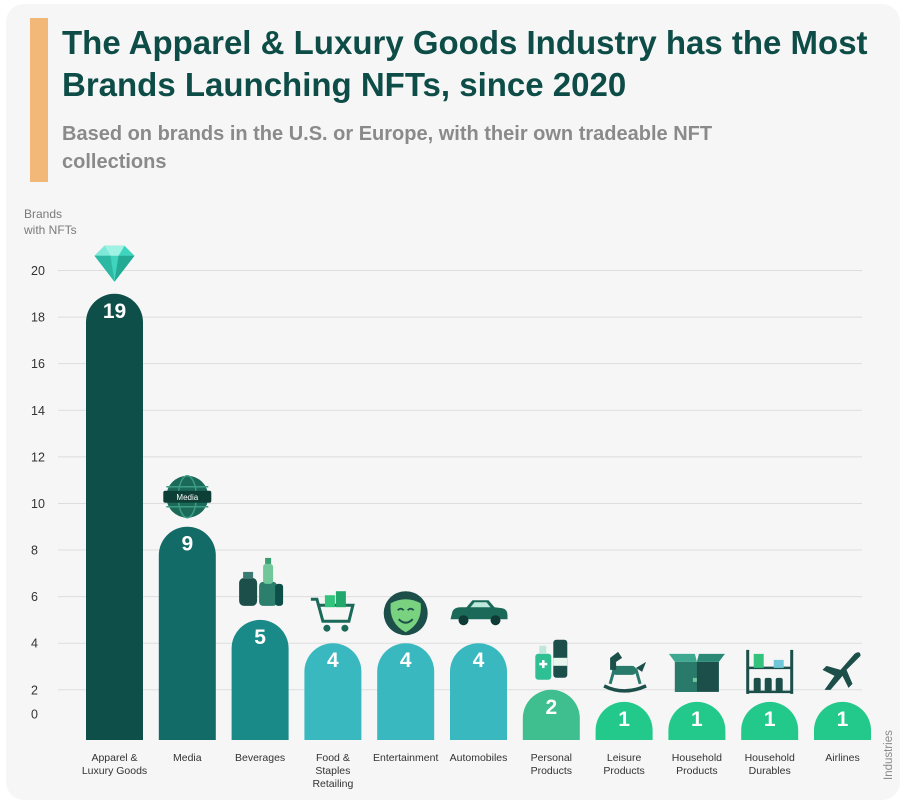  I want to click on y-axis-label: Brands with NFTs, so click(50, 222).